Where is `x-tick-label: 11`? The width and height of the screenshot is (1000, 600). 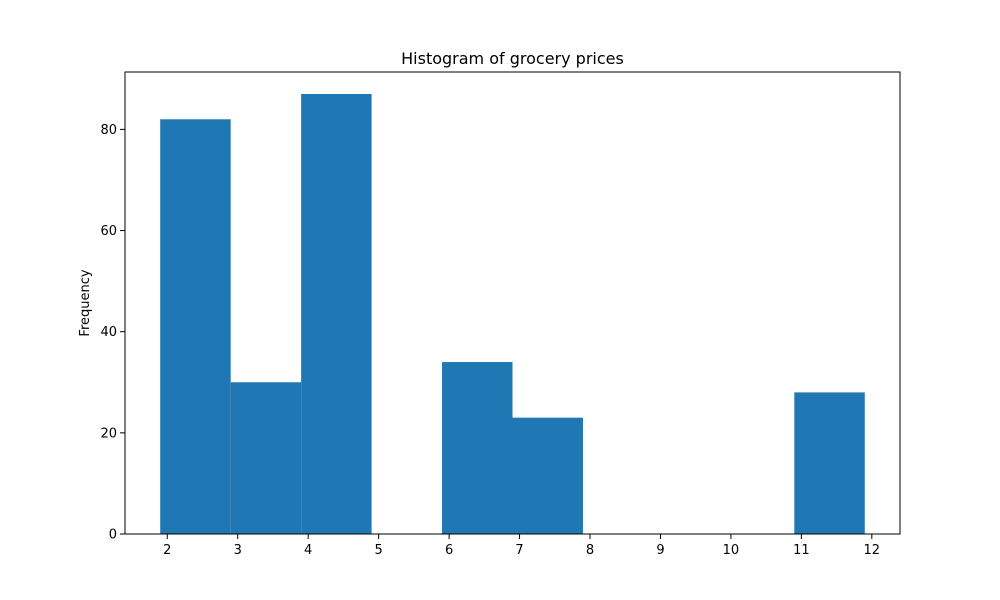 x-tick-label: 11 is located at coordinates (801, 550).